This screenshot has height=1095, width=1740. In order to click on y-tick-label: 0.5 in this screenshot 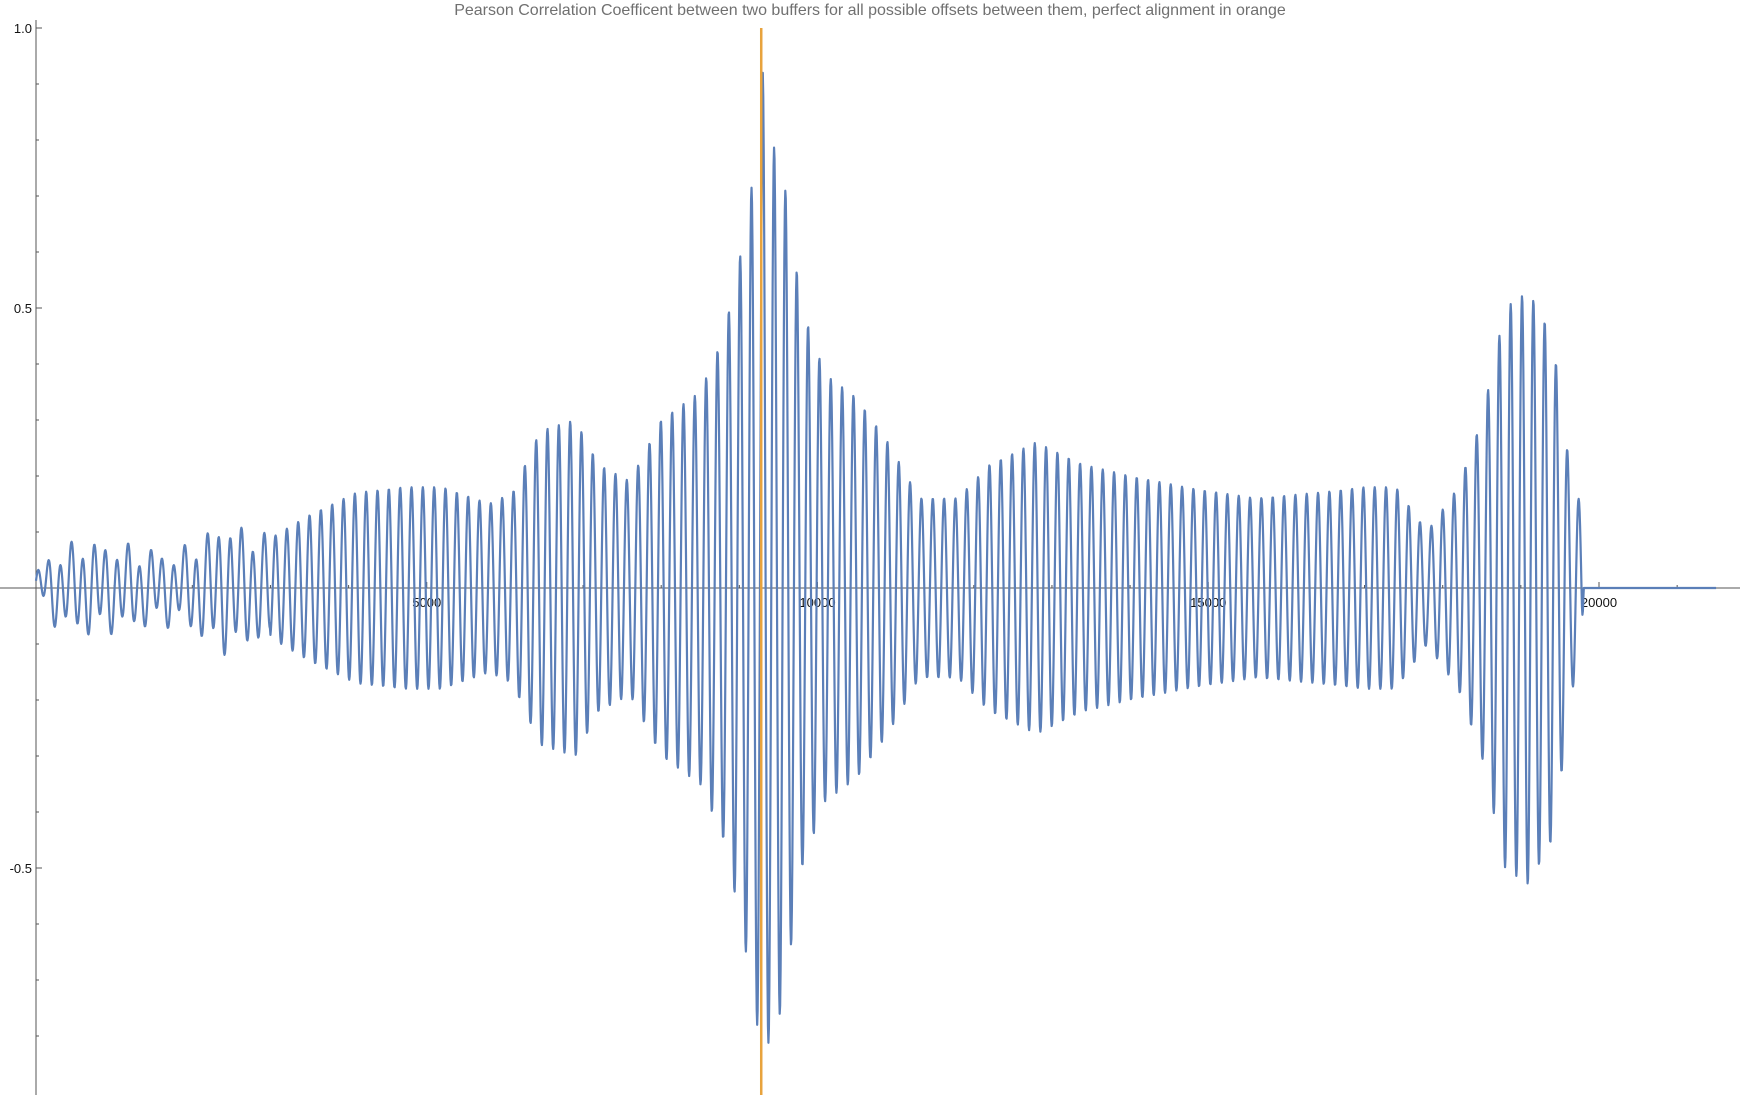, I will do `click(23, 308)`.